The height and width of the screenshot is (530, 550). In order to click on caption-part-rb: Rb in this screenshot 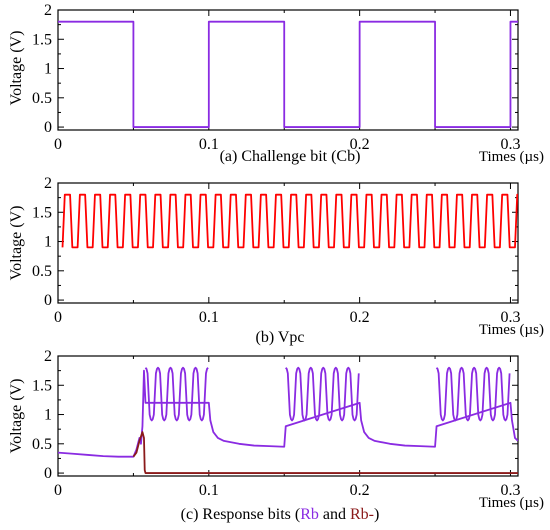, I will do `click(309, 514)`.